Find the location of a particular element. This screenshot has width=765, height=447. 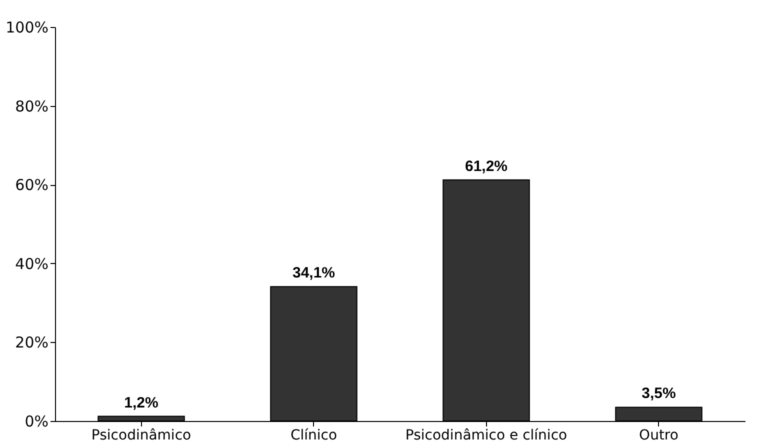

data-label: 3,5% is located at coordinates (659, 393).